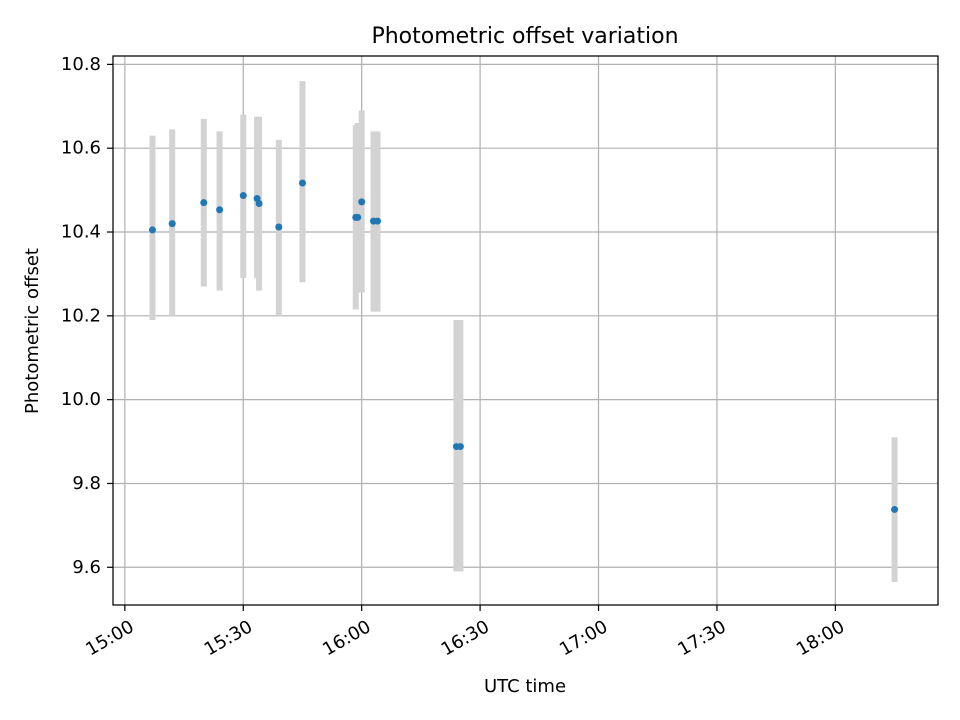 This screenshot has width=960, height=720. Describe the element at coordinates (81, 148) in the screenshot. I see `y-tick-label: 10.6` at that location.